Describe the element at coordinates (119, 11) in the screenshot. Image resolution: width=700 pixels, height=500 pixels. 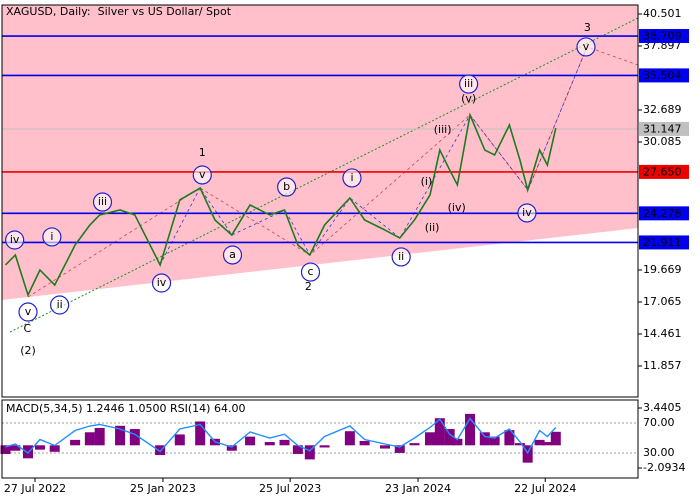
I see `chart-title: XAGUSD, Daily: Silver vs US Dollar/ Spot` at that location.